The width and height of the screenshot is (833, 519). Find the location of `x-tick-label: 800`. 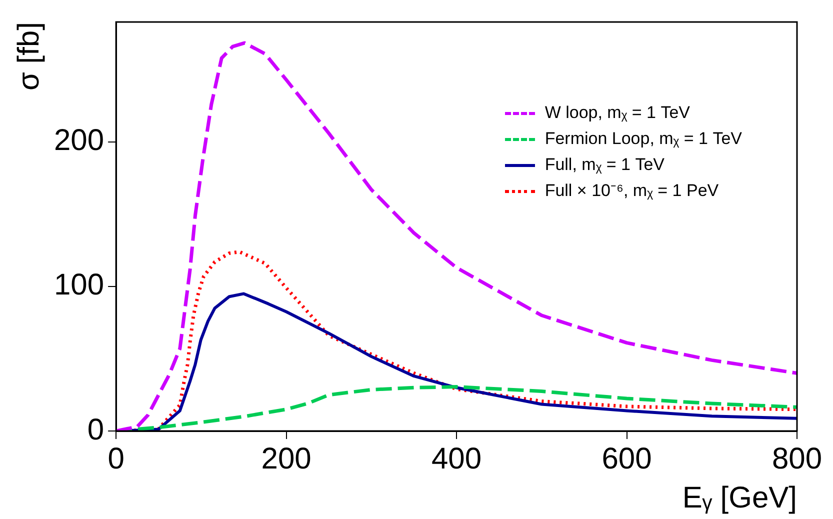

x-tick-label: 800 is located at coordinates (797, 459).